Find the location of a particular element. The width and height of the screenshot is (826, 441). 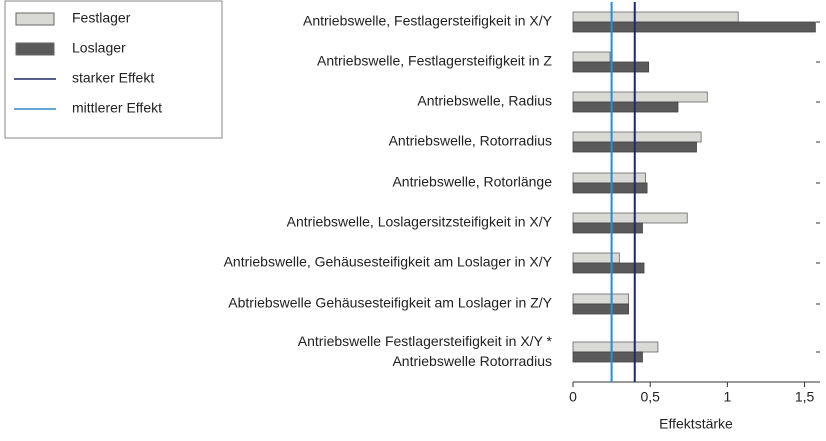

legend-label: Festlager is located at coordinates (101, 18).